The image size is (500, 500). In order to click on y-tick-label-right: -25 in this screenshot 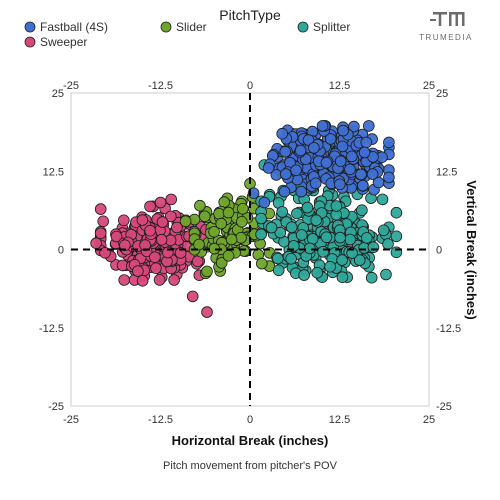, I will do `click(444, 407)`.